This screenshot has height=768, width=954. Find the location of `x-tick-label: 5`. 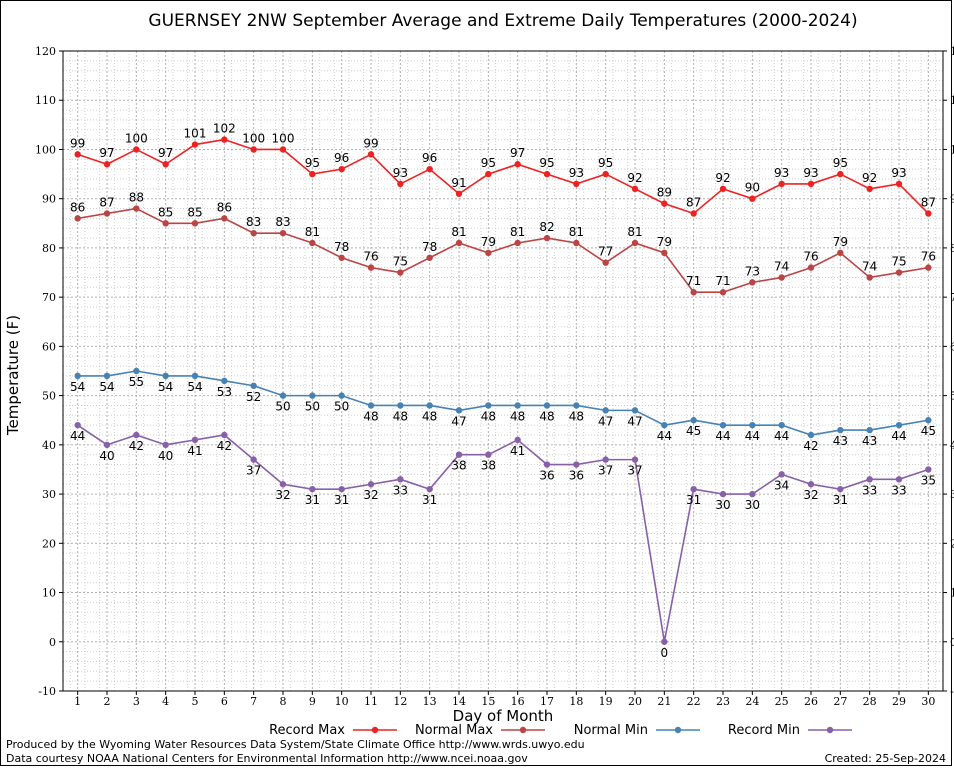

x-tick-label: 5 is located at coordinates (195, 701).